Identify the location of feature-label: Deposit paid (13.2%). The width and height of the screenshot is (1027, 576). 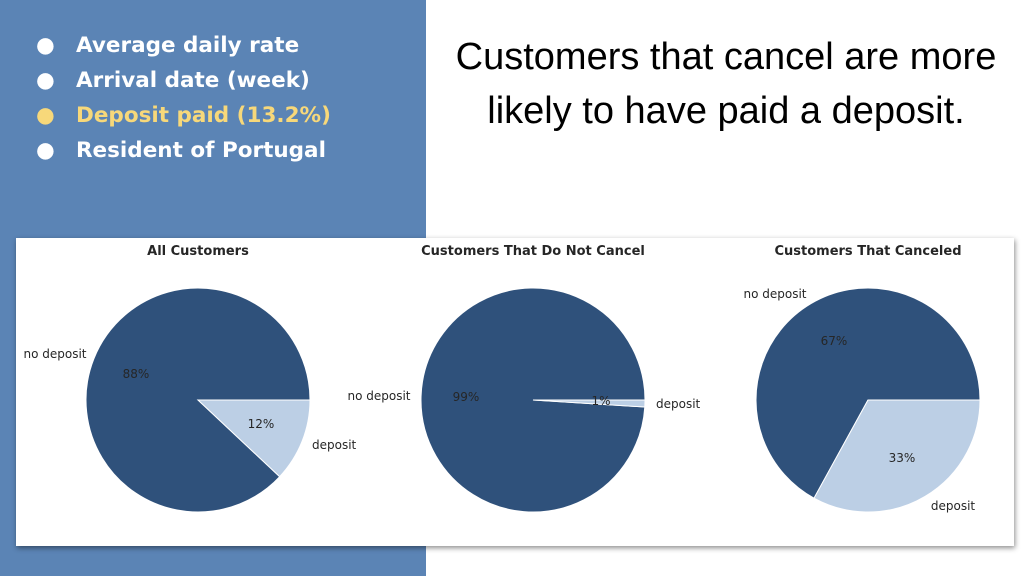
(203, 115).